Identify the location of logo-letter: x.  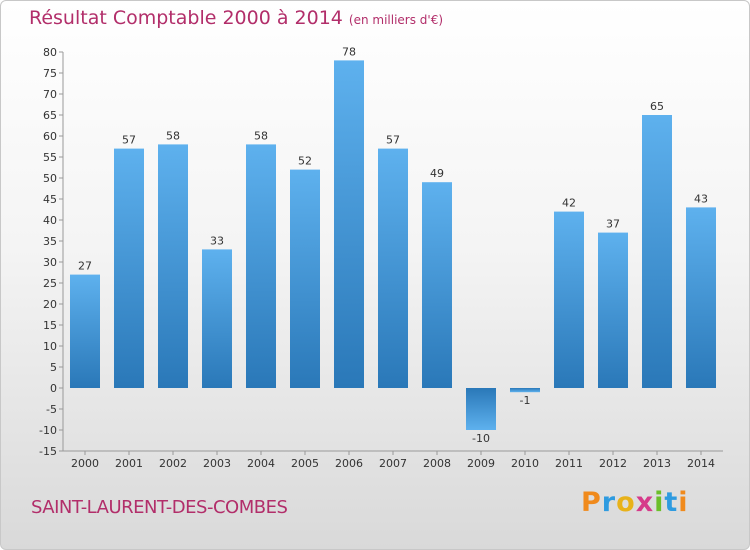
(645, 502).